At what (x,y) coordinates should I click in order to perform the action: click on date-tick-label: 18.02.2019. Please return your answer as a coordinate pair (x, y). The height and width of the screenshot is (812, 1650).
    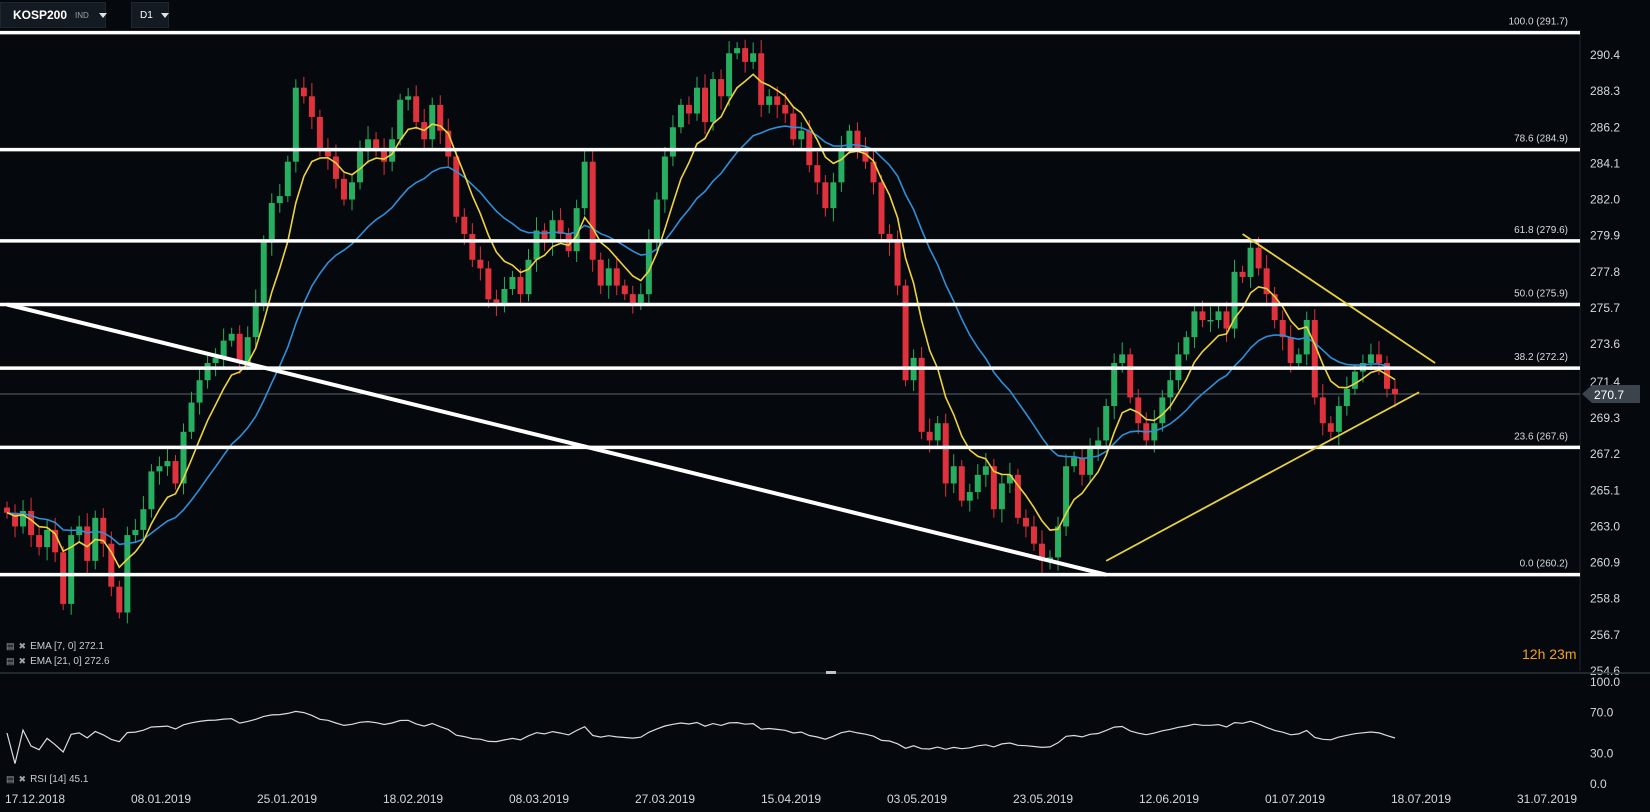
    Looking at the image, I should click on (413, 799).